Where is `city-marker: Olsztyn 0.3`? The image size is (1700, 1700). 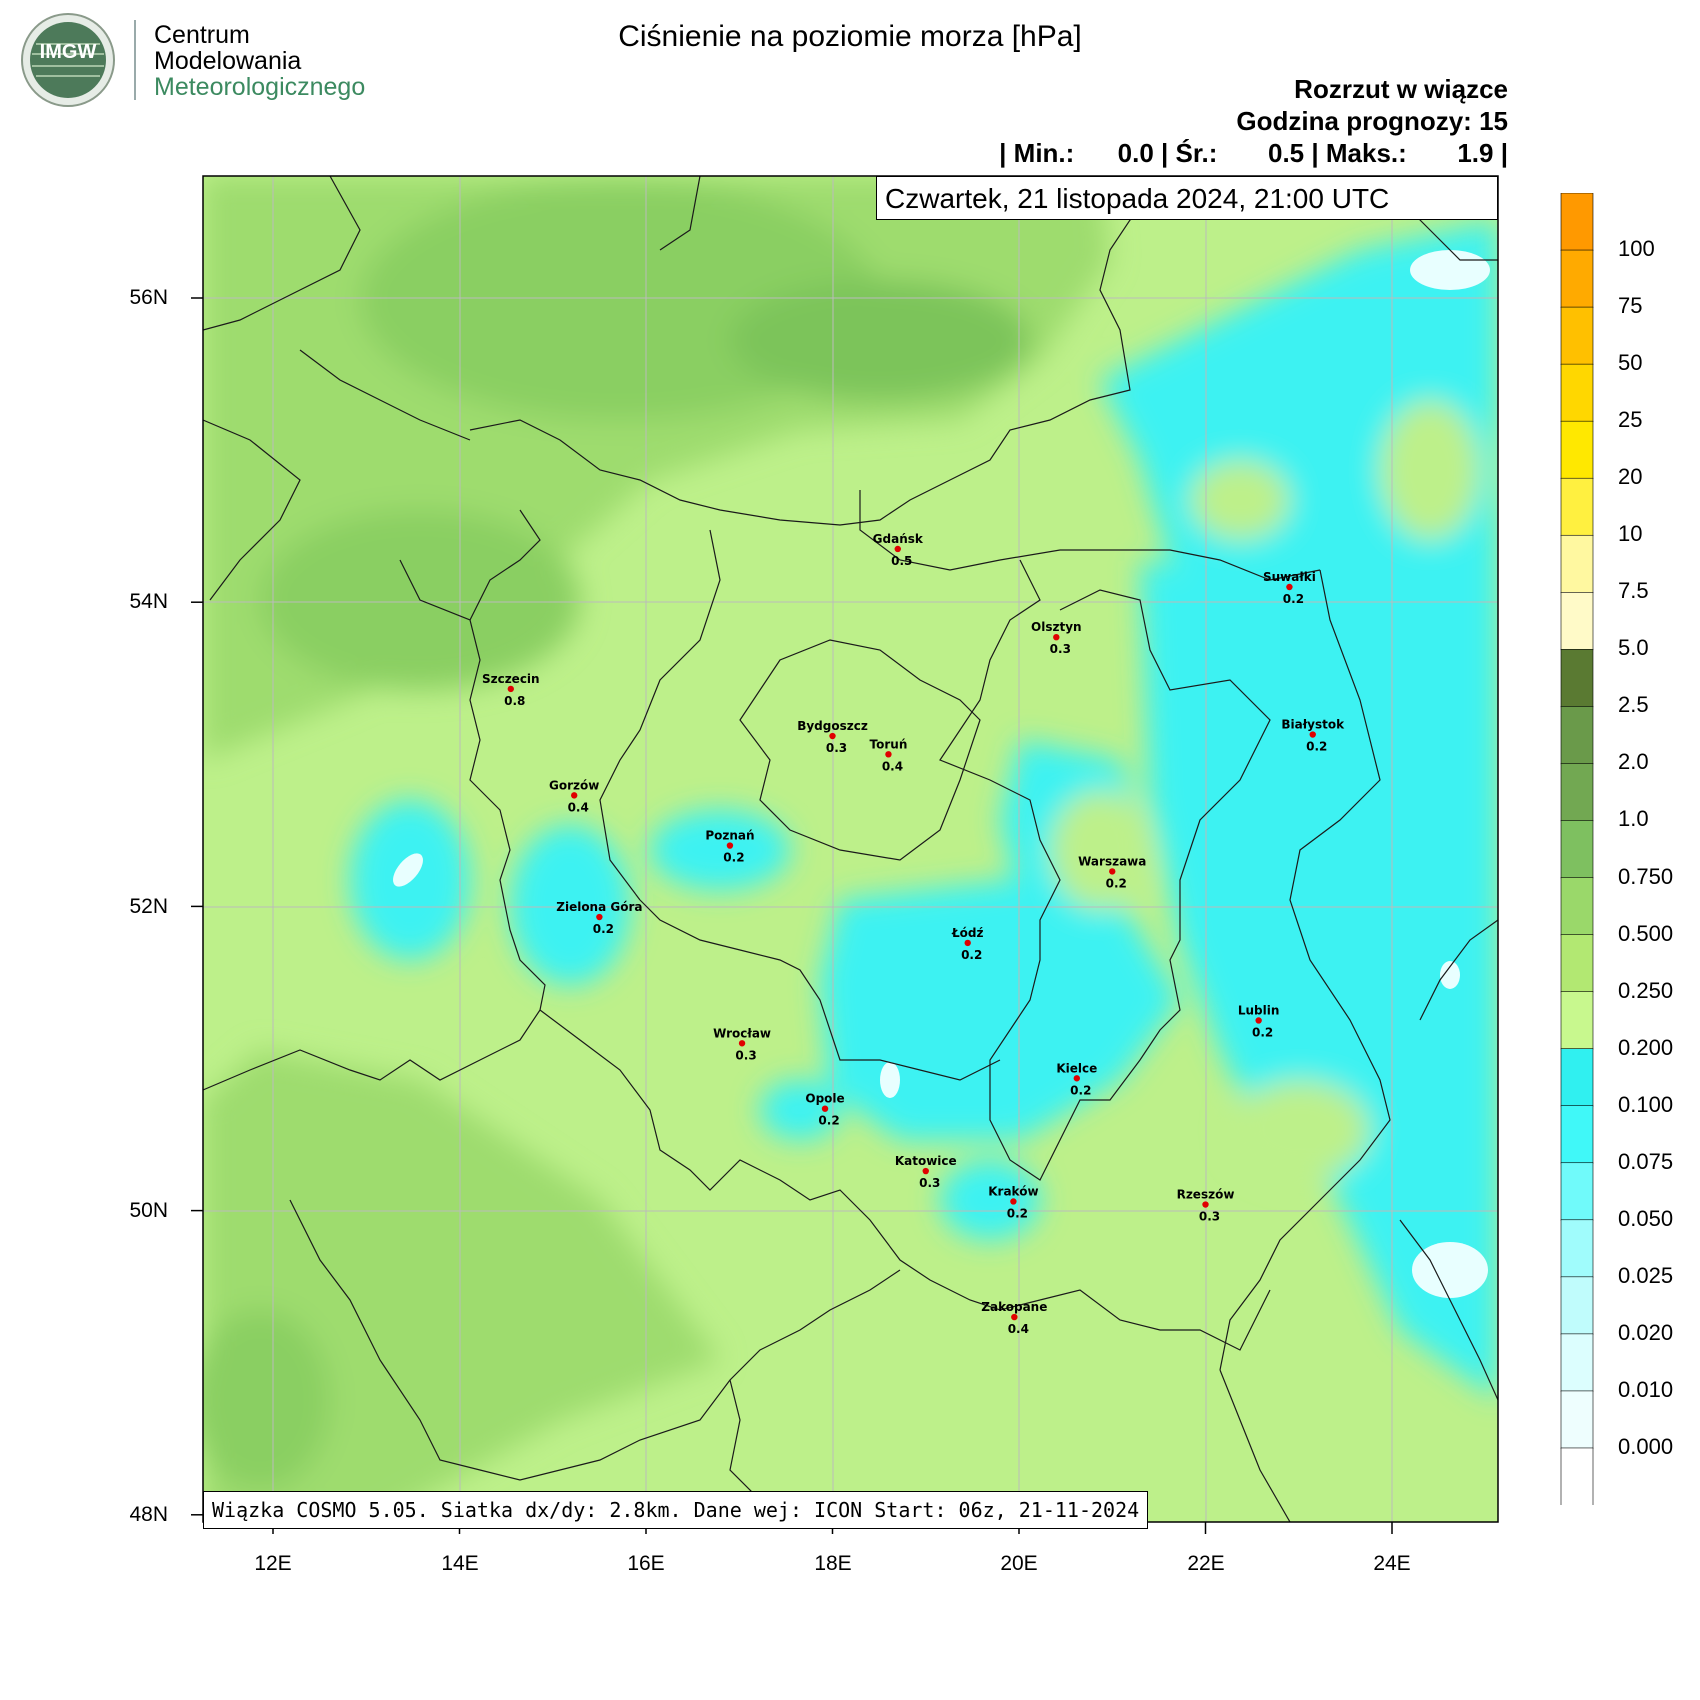 city-marker: Olsztyn 0.3 is located at coordinates (1056, 638).